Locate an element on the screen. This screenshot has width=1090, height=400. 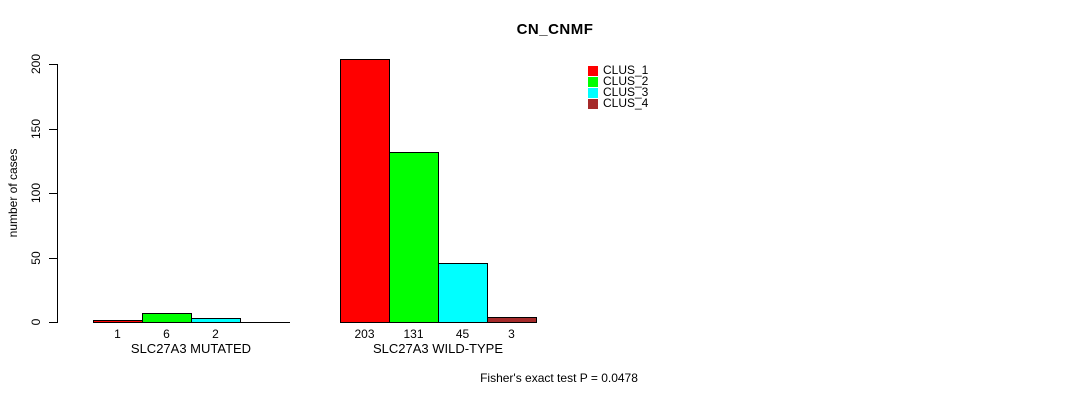
y-axis-label: number of cases is located at coordinates (13, 193).